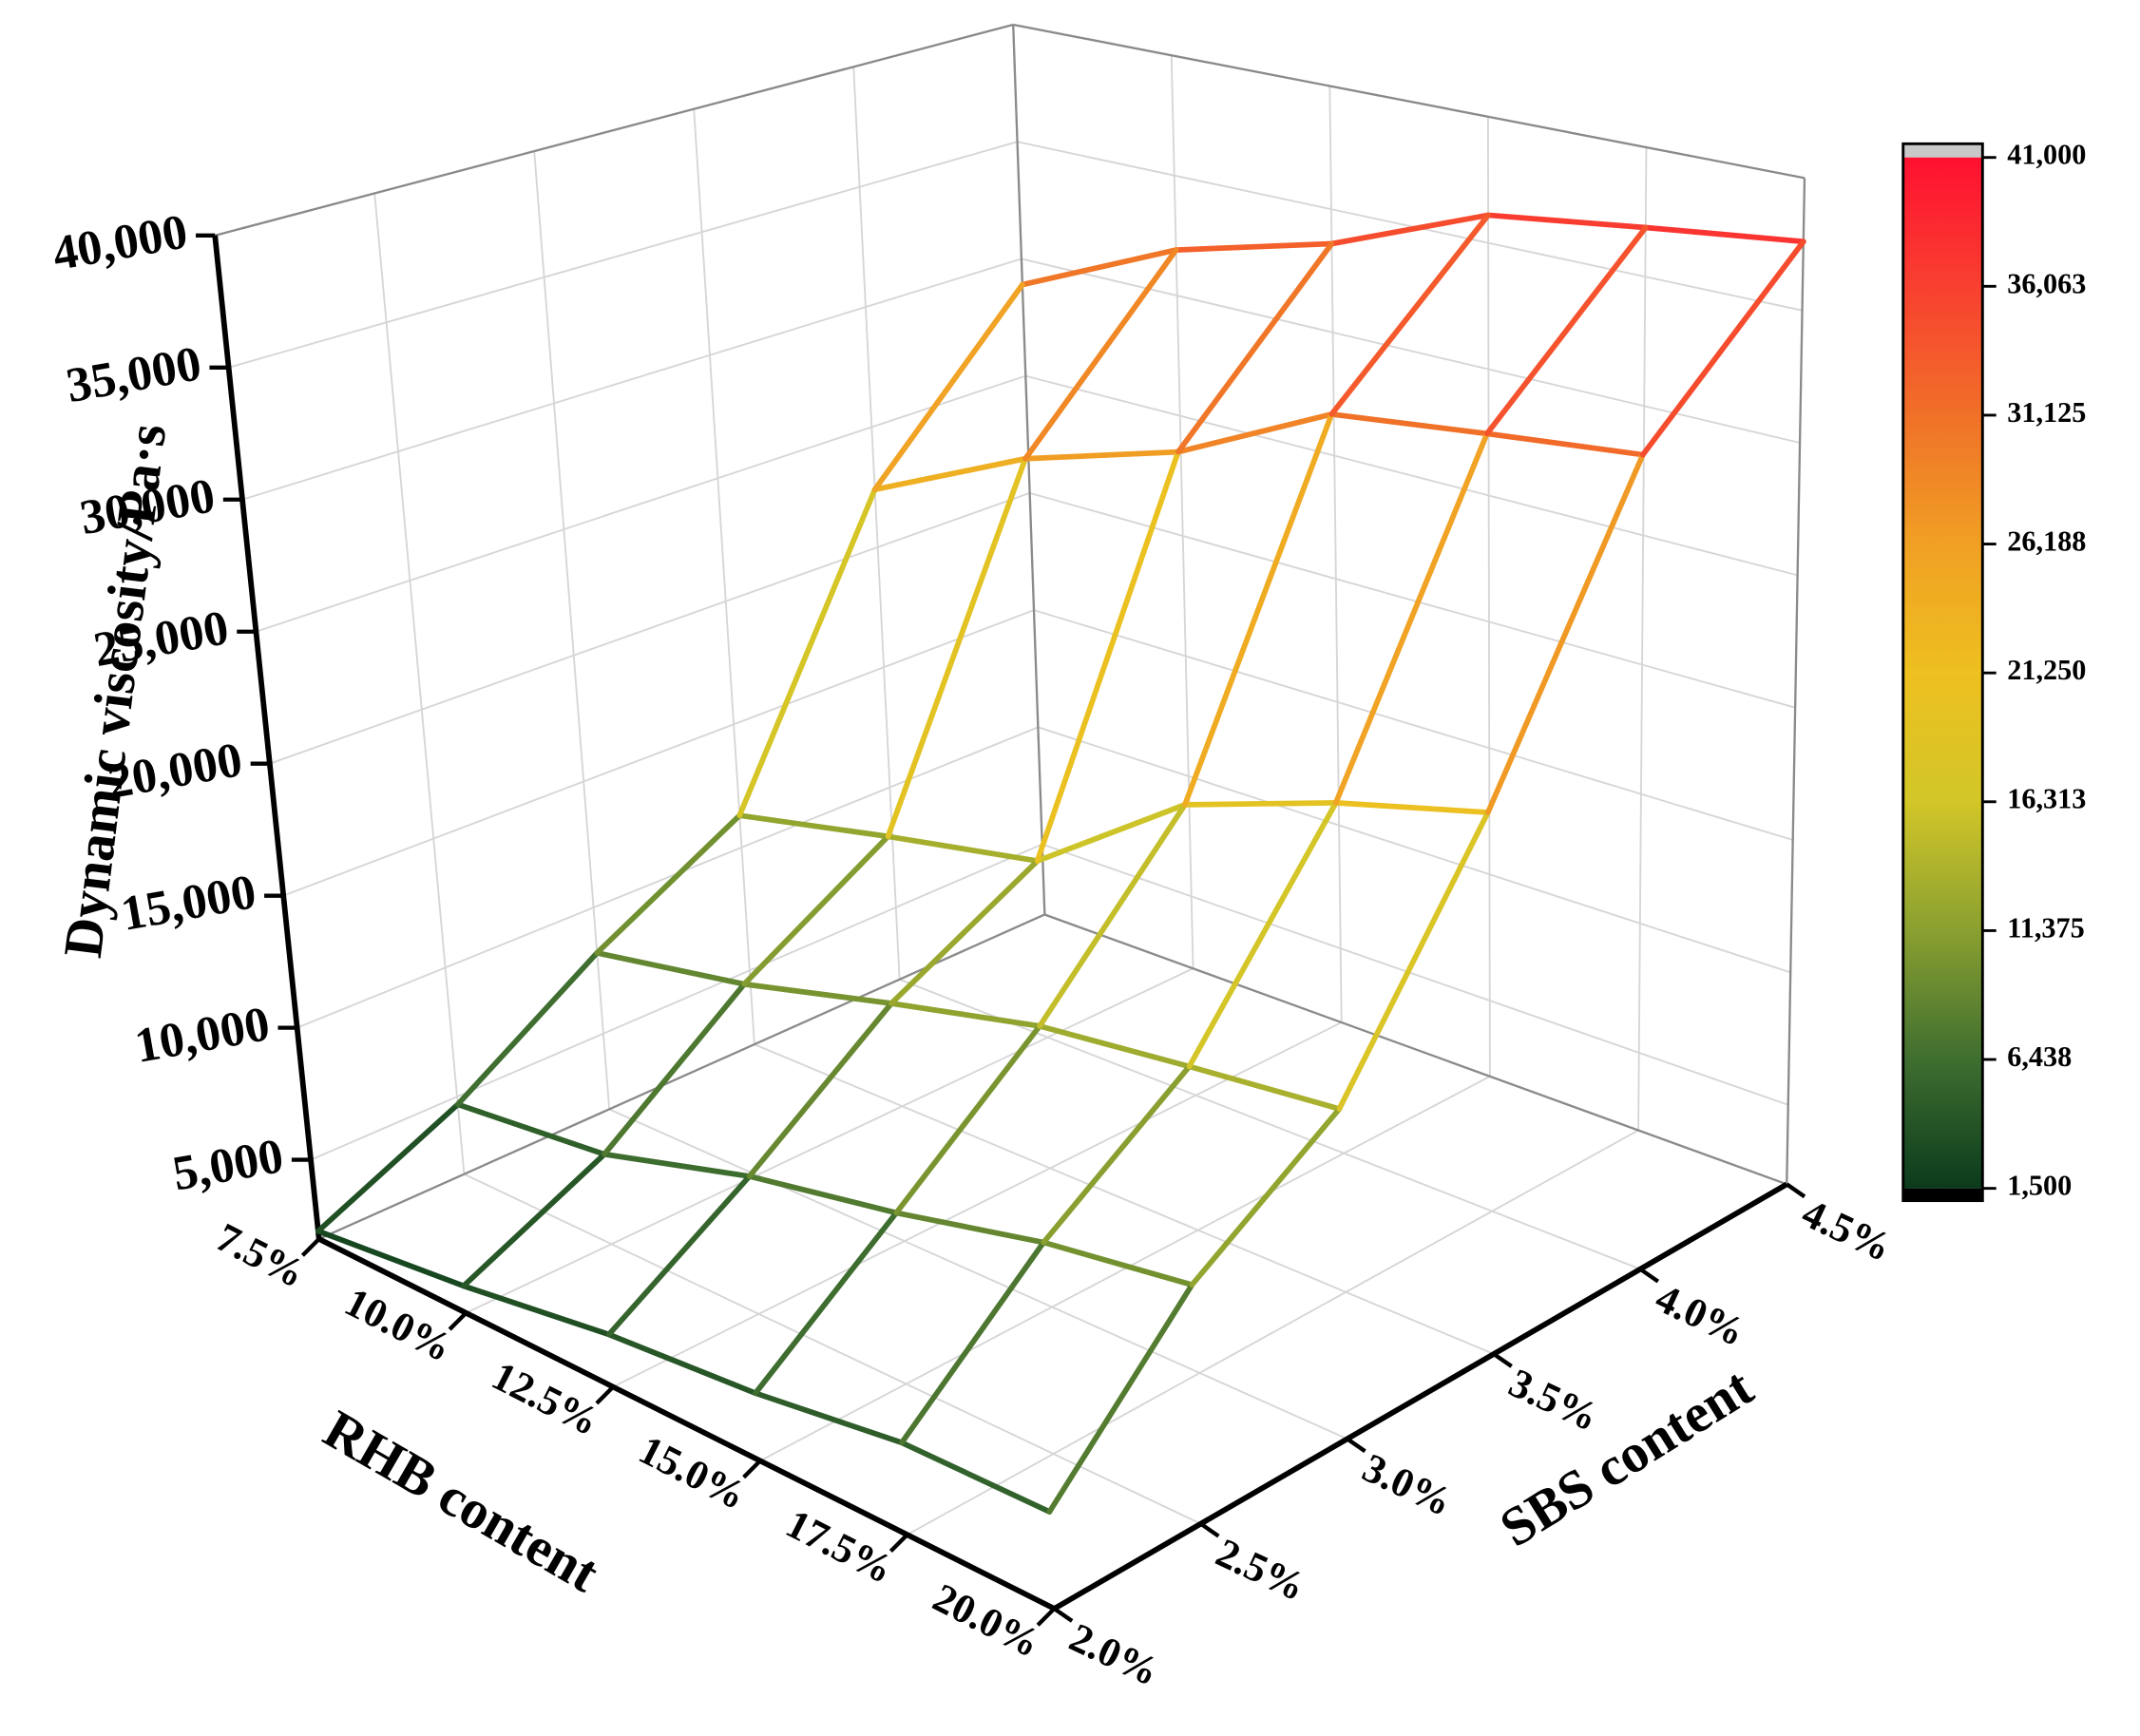 The image size is (2140, 1736). I want to click on y-tick-label: 3.0%, so click(1407, 1486).